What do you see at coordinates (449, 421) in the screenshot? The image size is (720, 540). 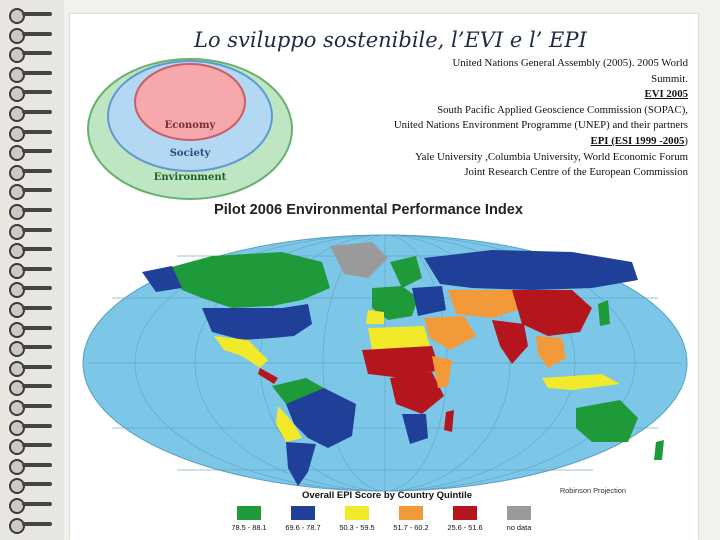 I see `madagascar-land` at bounding box center [449, 421].